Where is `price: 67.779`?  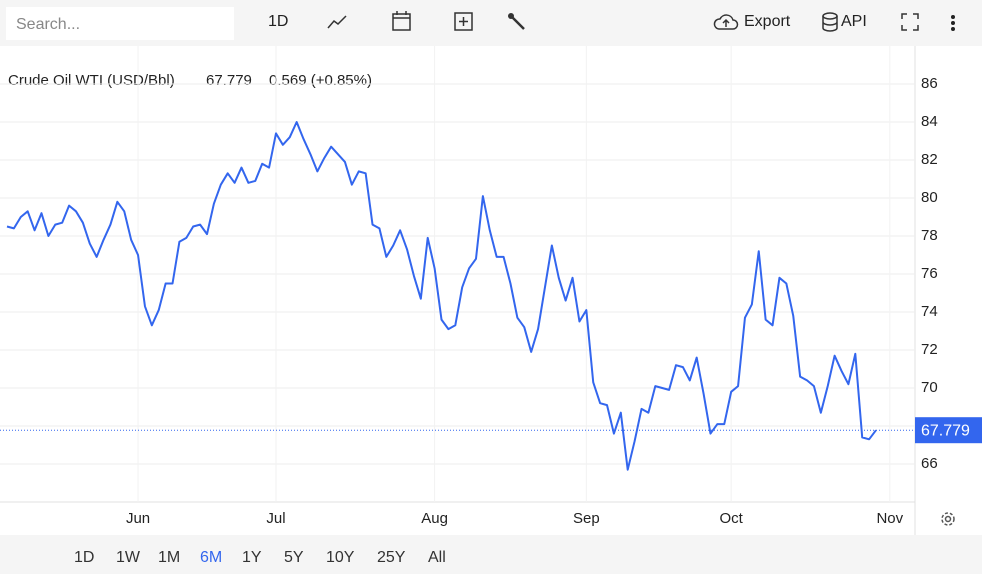 price: 67.779 is located at coordinates (229, 80).